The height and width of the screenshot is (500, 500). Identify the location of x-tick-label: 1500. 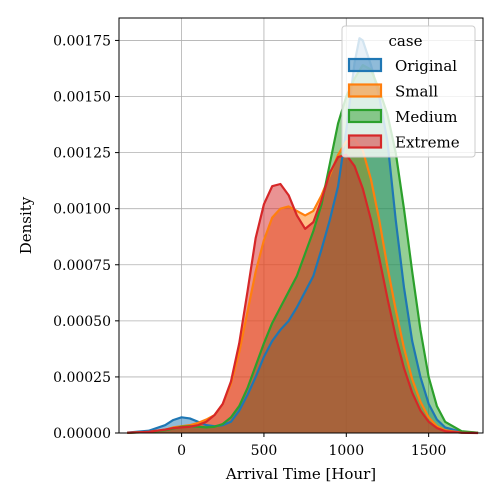
(429, 451).